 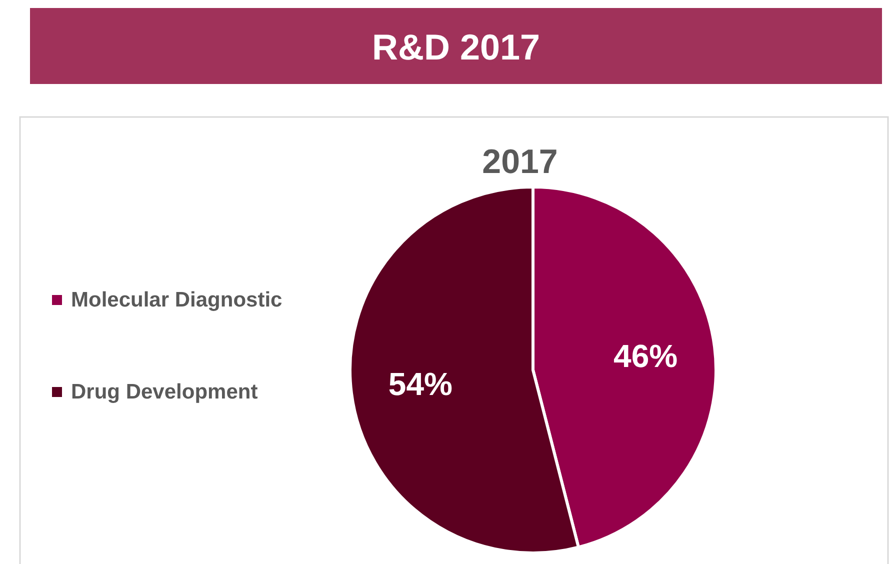 What do you see at coordinates (164, 392) in the screenshot?
I see `legend-label: Drug Development` at bounding box center [164, 392].